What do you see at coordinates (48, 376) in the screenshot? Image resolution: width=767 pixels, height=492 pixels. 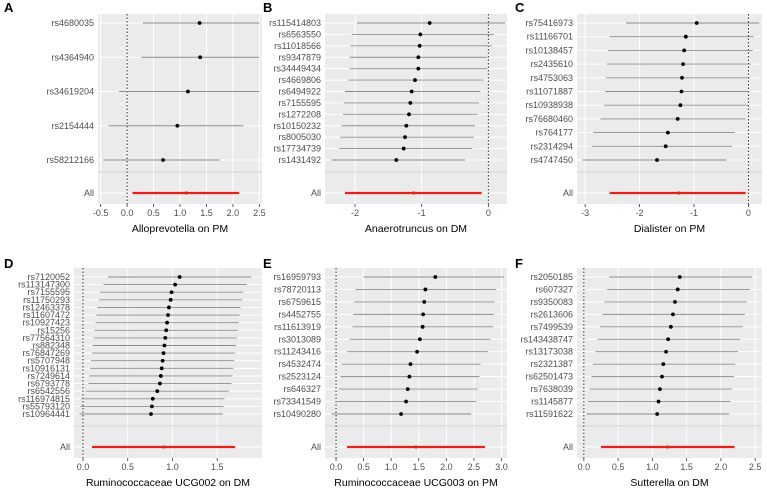 I see `snp-label: rs7249614` at bounding box center [48, 376].